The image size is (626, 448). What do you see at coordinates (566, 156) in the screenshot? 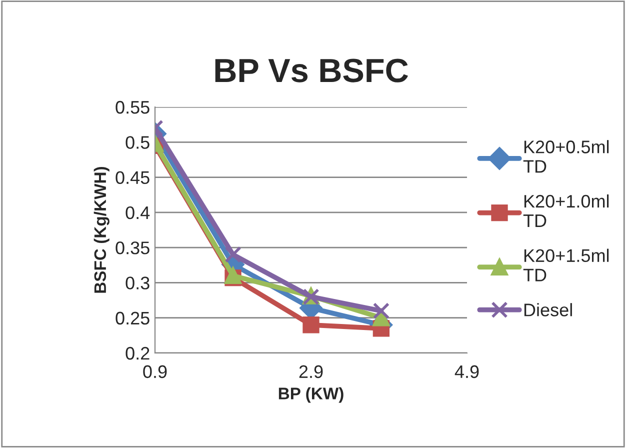
I see `legend-label: K20+0.5ml TD` at bounding box center [566, 156].